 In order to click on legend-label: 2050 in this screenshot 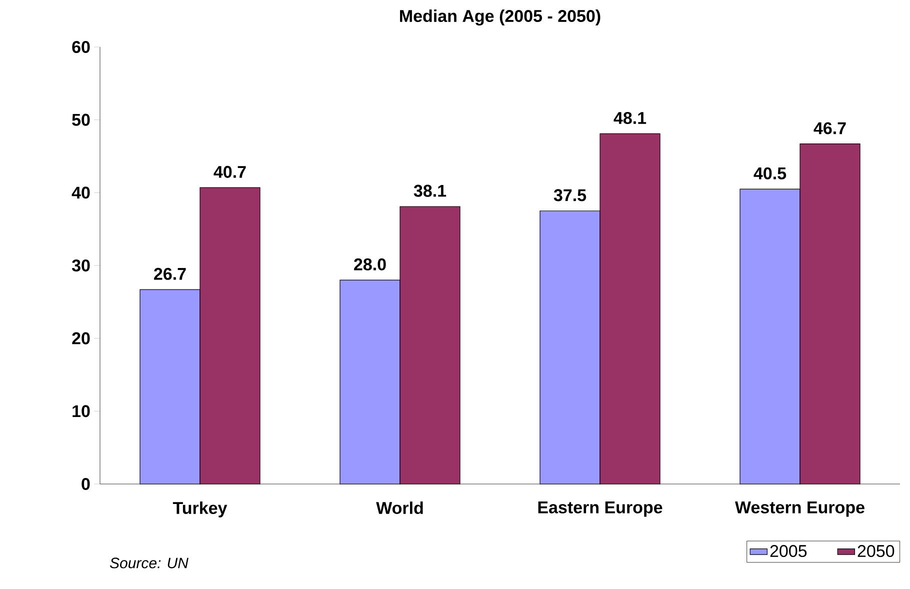, I will do `click(876, 551)`.